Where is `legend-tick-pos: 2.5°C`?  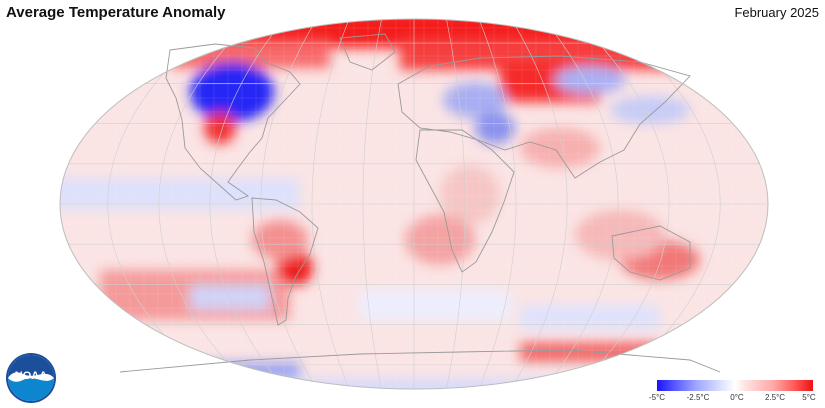
legend-tick-pos: 2.5°C is located at coordinates (775, 397).